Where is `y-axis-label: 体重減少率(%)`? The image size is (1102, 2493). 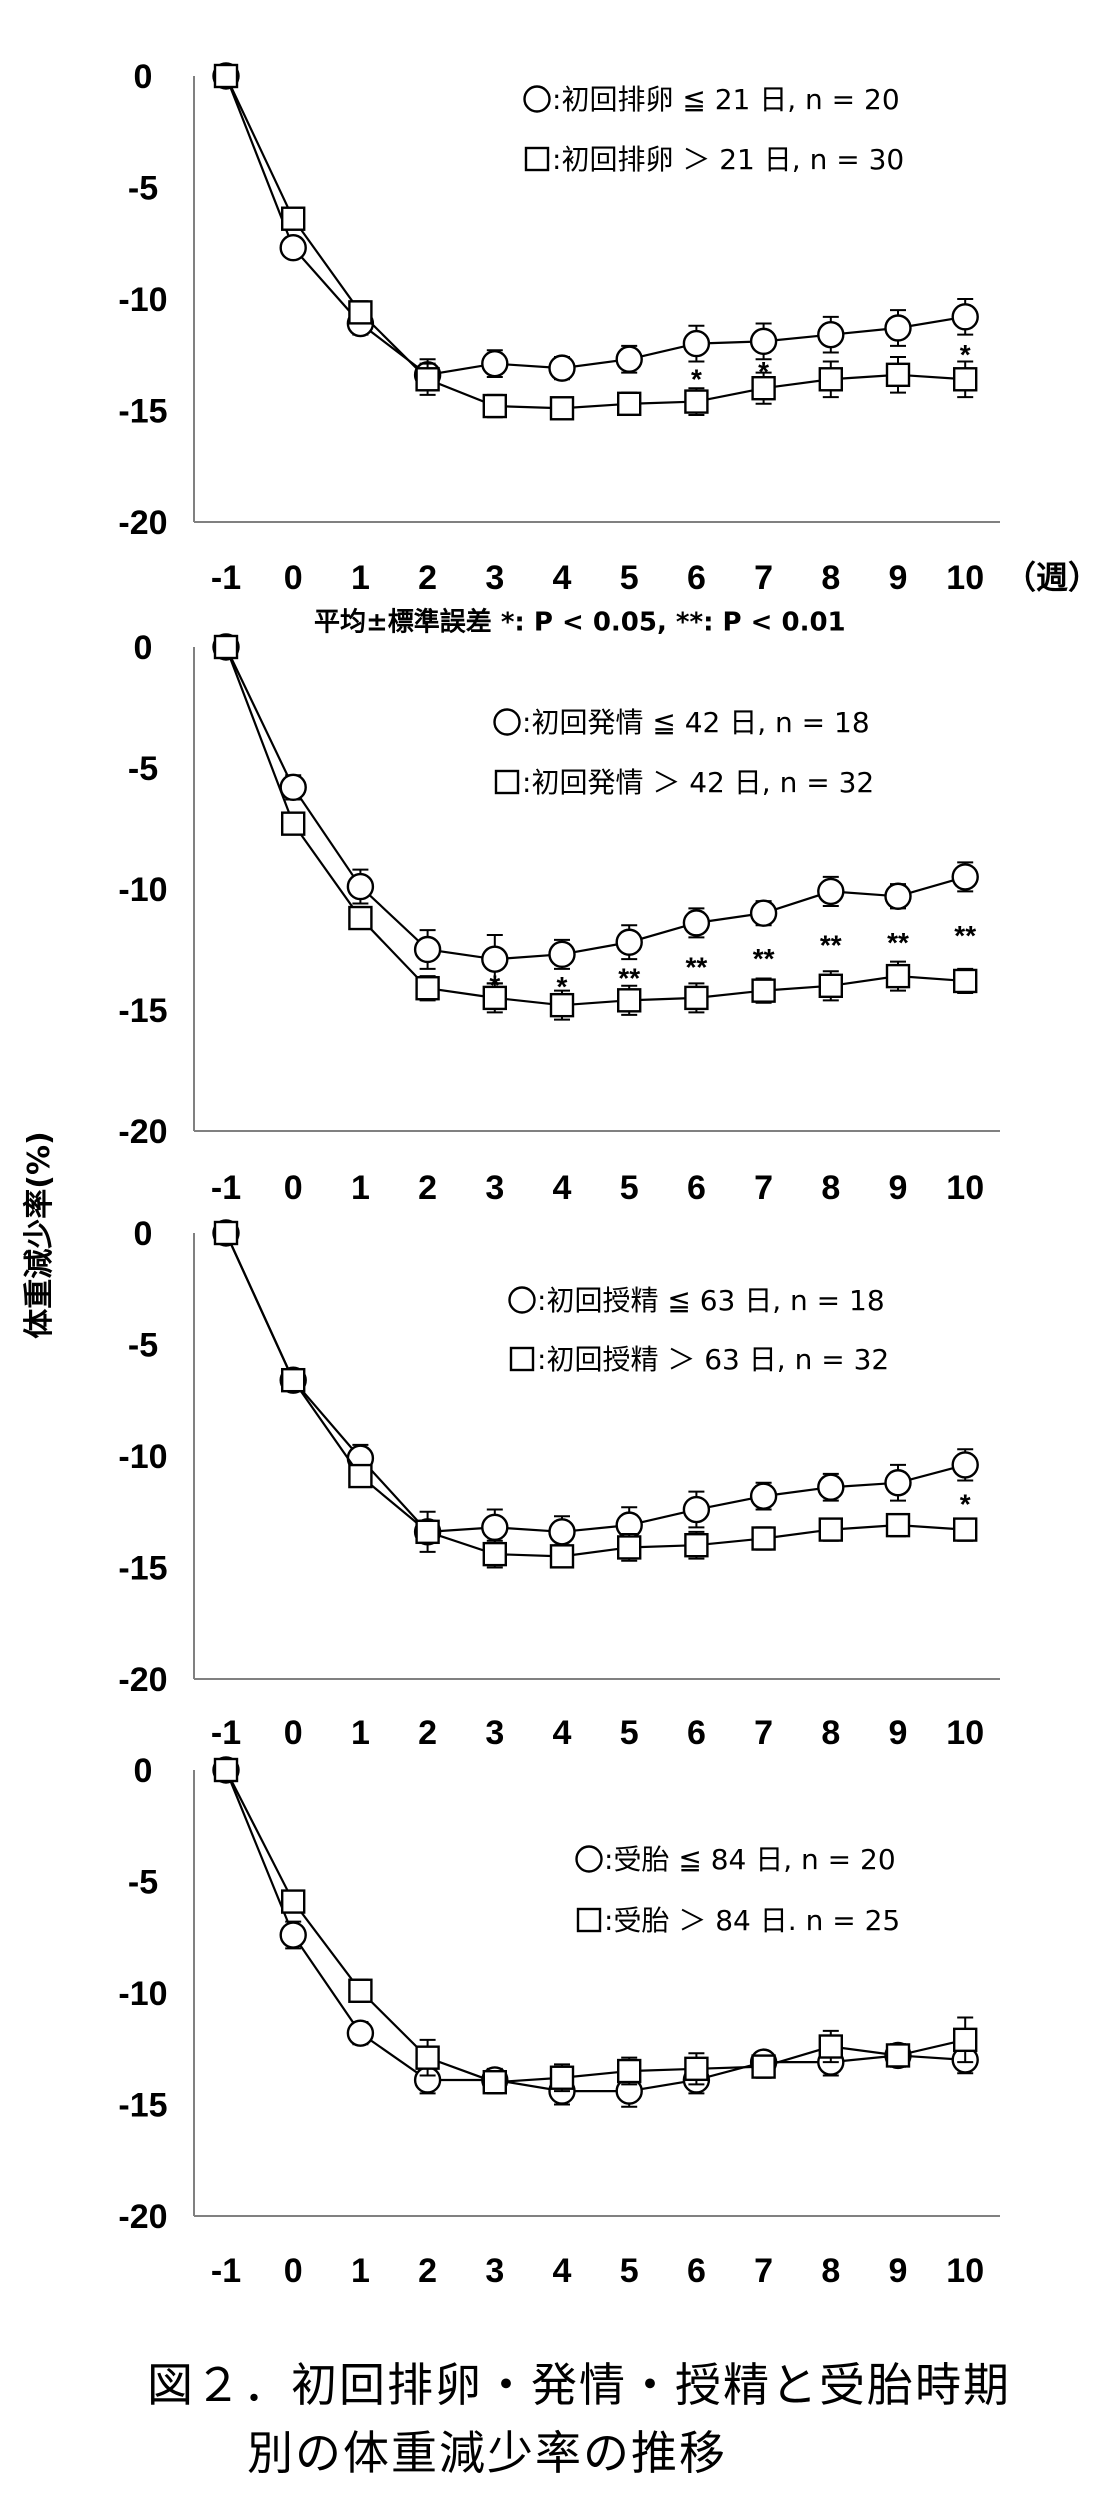
y-axis-label: 体重減少率(%) is located at coordinates (39, 1234).